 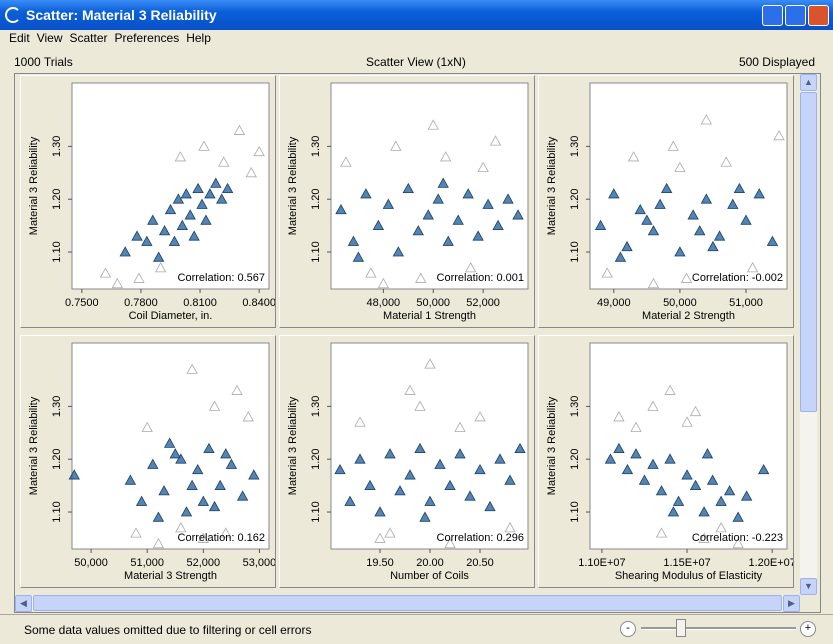 What do you see at coordinates (88, 38) in the screenshot?
I see `menu-item: Scatter` at bounding box center [88, 38].